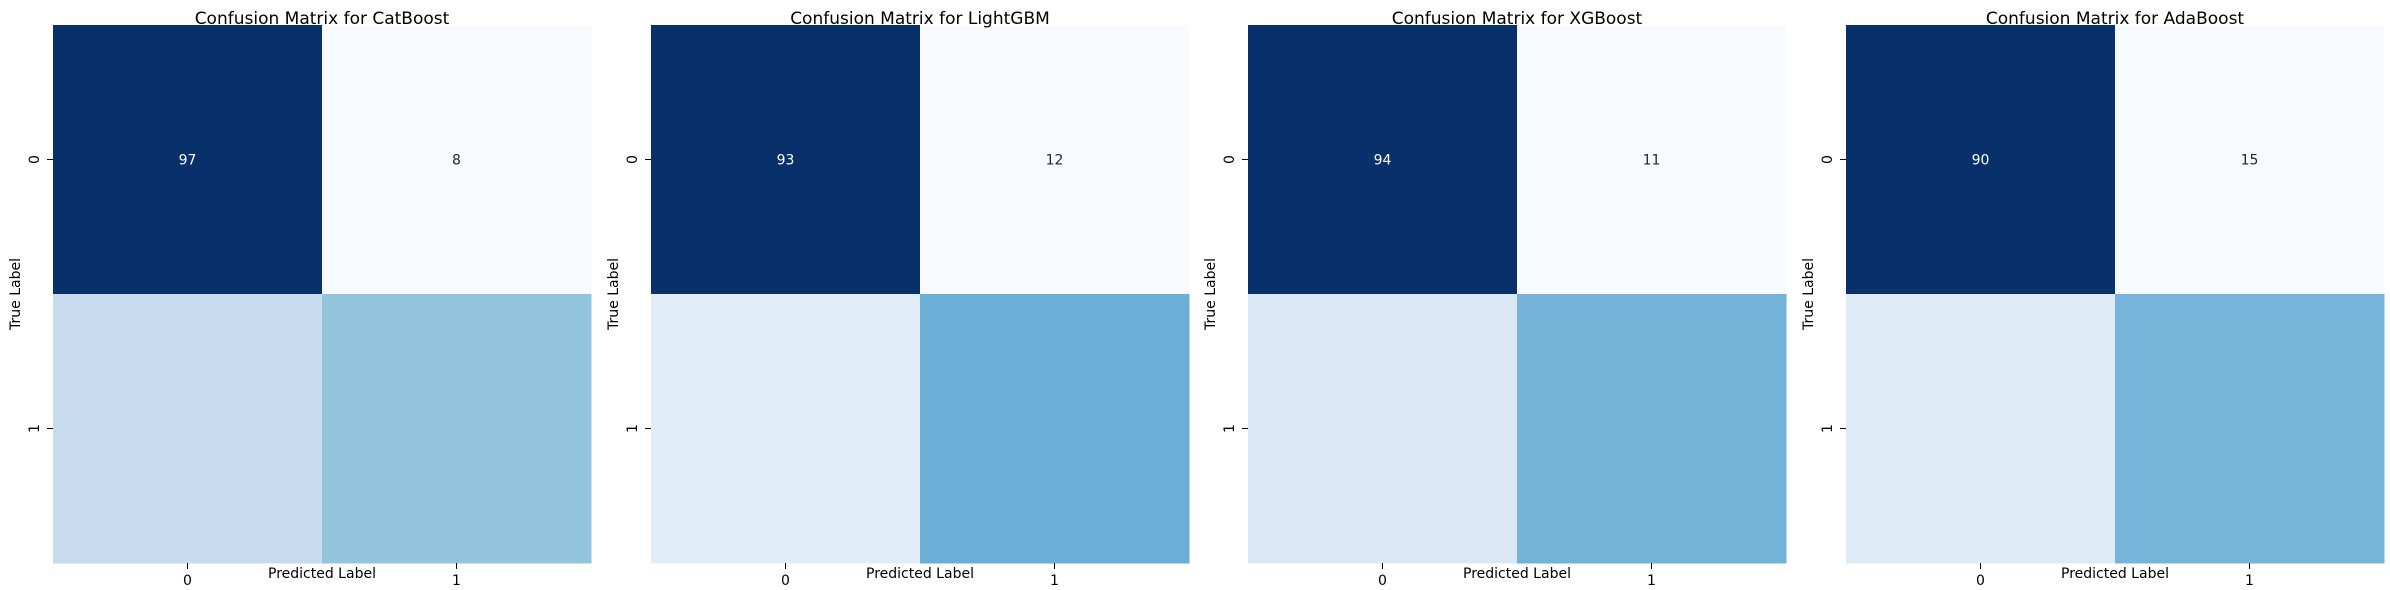  Describe the element at coordinates (322, 19) in the screenshot. I see `chart-title: Confusion Matrix for CatBoost` at that location.